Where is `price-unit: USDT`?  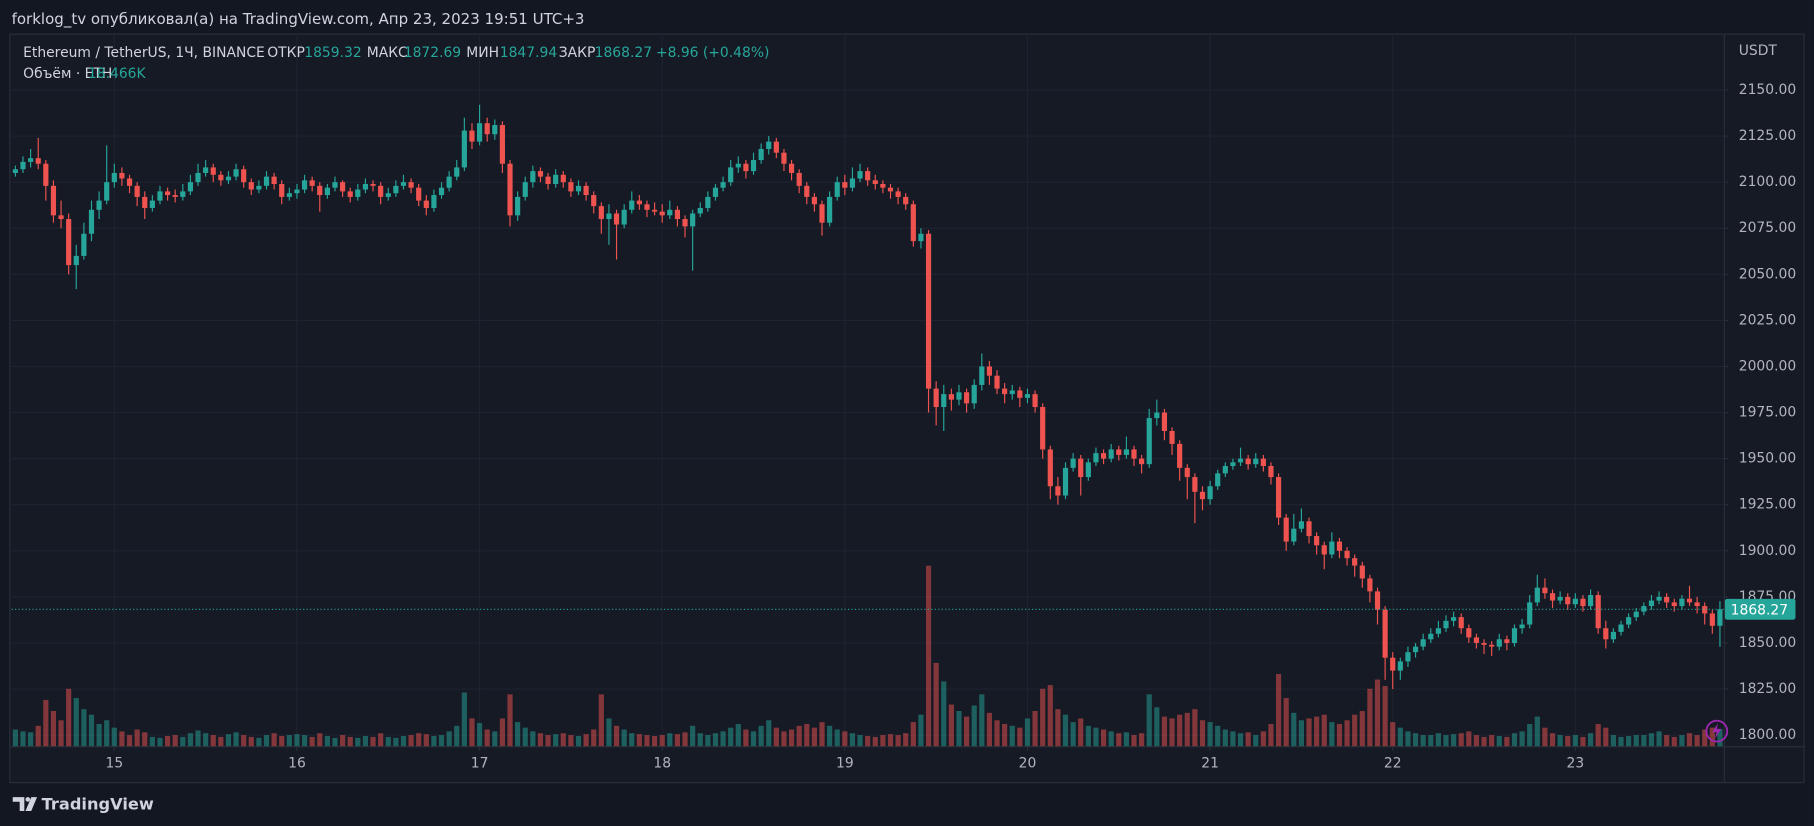 price-unit: USDT is located at coordinates (1758, 51).